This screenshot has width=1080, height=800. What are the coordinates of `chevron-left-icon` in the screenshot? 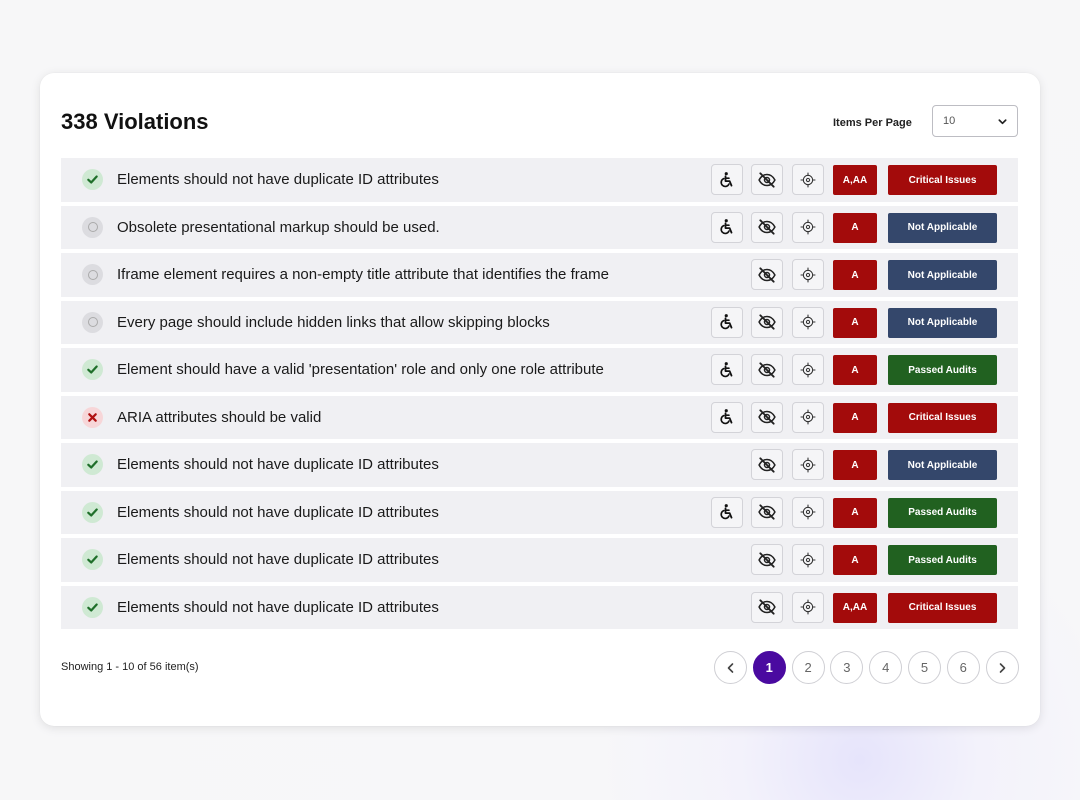 It's located at (730, 667).